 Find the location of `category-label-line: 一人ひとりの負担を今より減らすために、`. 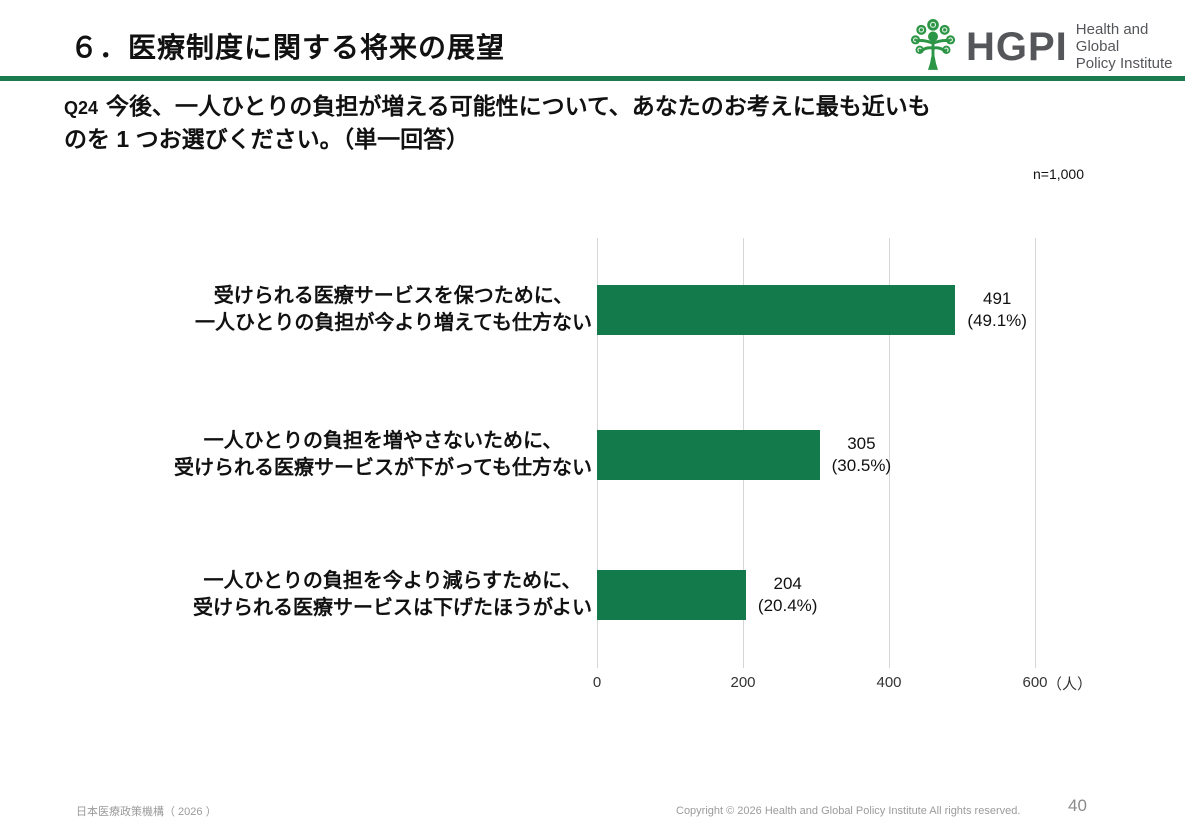

category-label-line: 一人ひとりの負担を今より減らすために、 is located at coordinates (392, 581).